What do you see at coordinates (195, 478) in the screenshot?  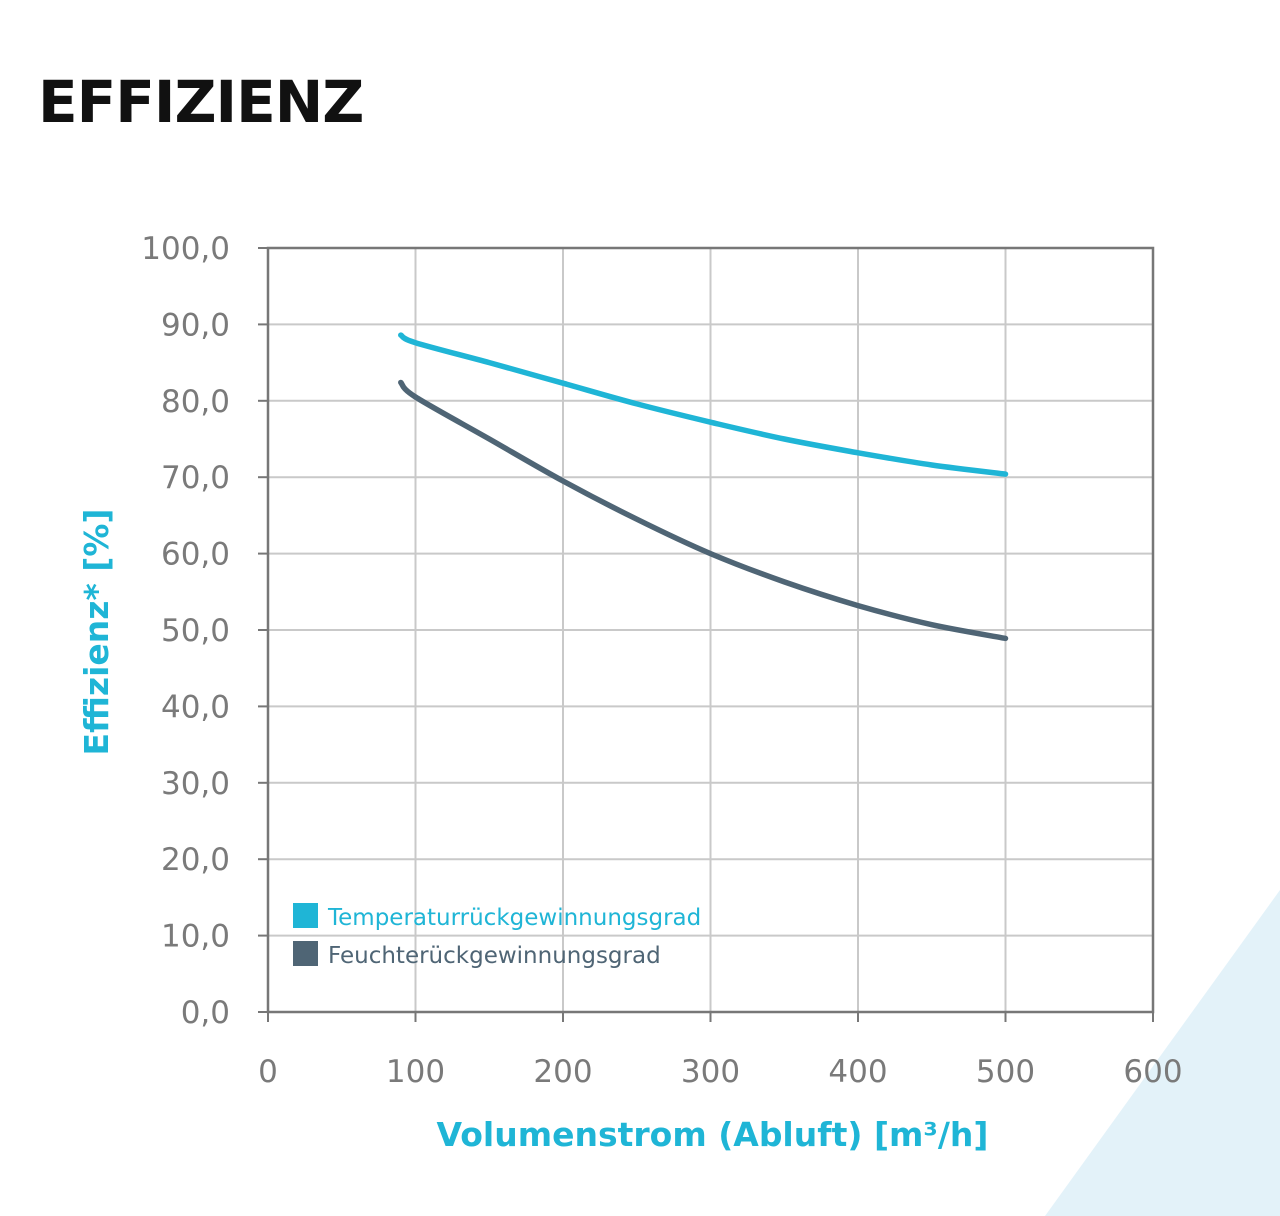 I see `y-tick-label: 70,0` at bounding box center [195, 478].